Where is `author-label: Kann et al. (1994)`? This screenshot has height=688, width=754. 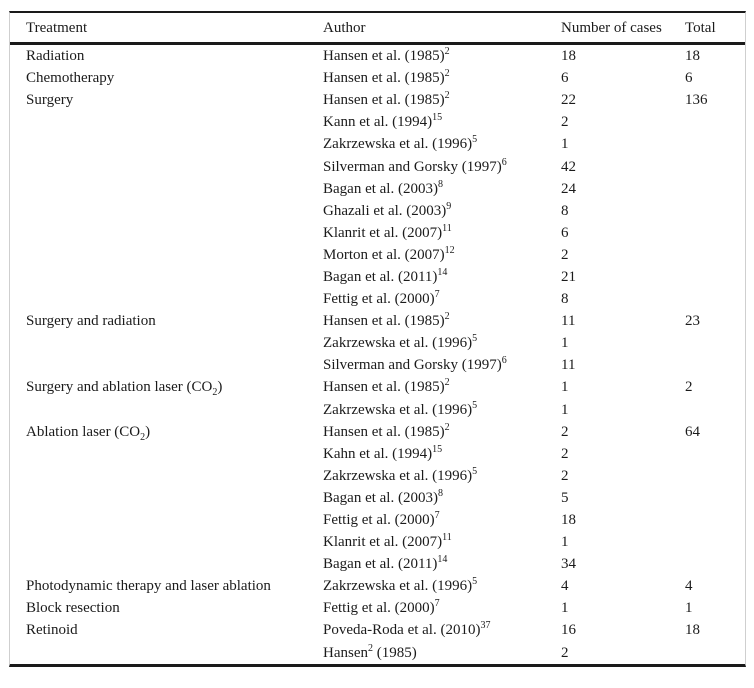 author-label: Kann et al. (1994) is located at coordinates (378, 122).